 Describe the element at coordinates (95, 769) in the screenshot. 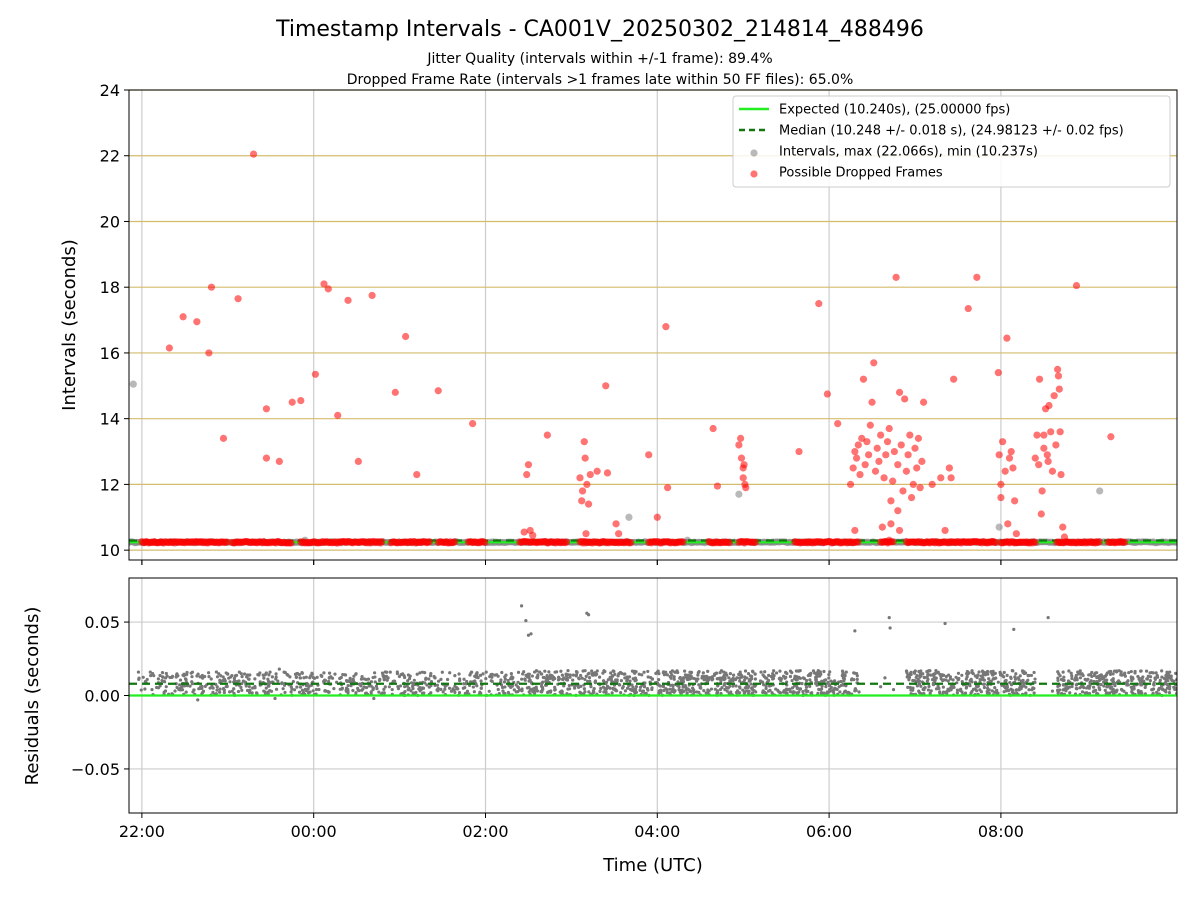

I see `bottom-y-tick-label: −0.05` at that location.